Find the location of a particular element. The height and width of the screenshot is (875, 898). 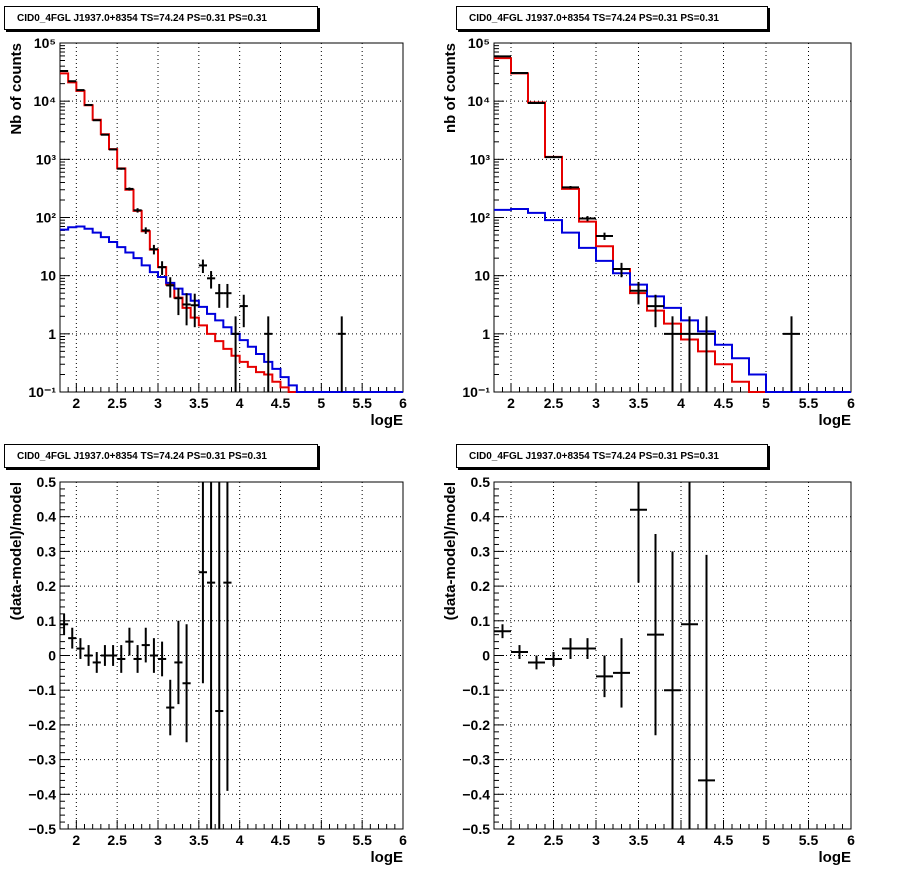

y-tick-label: 0.2 is located at coordinates (481, 586).